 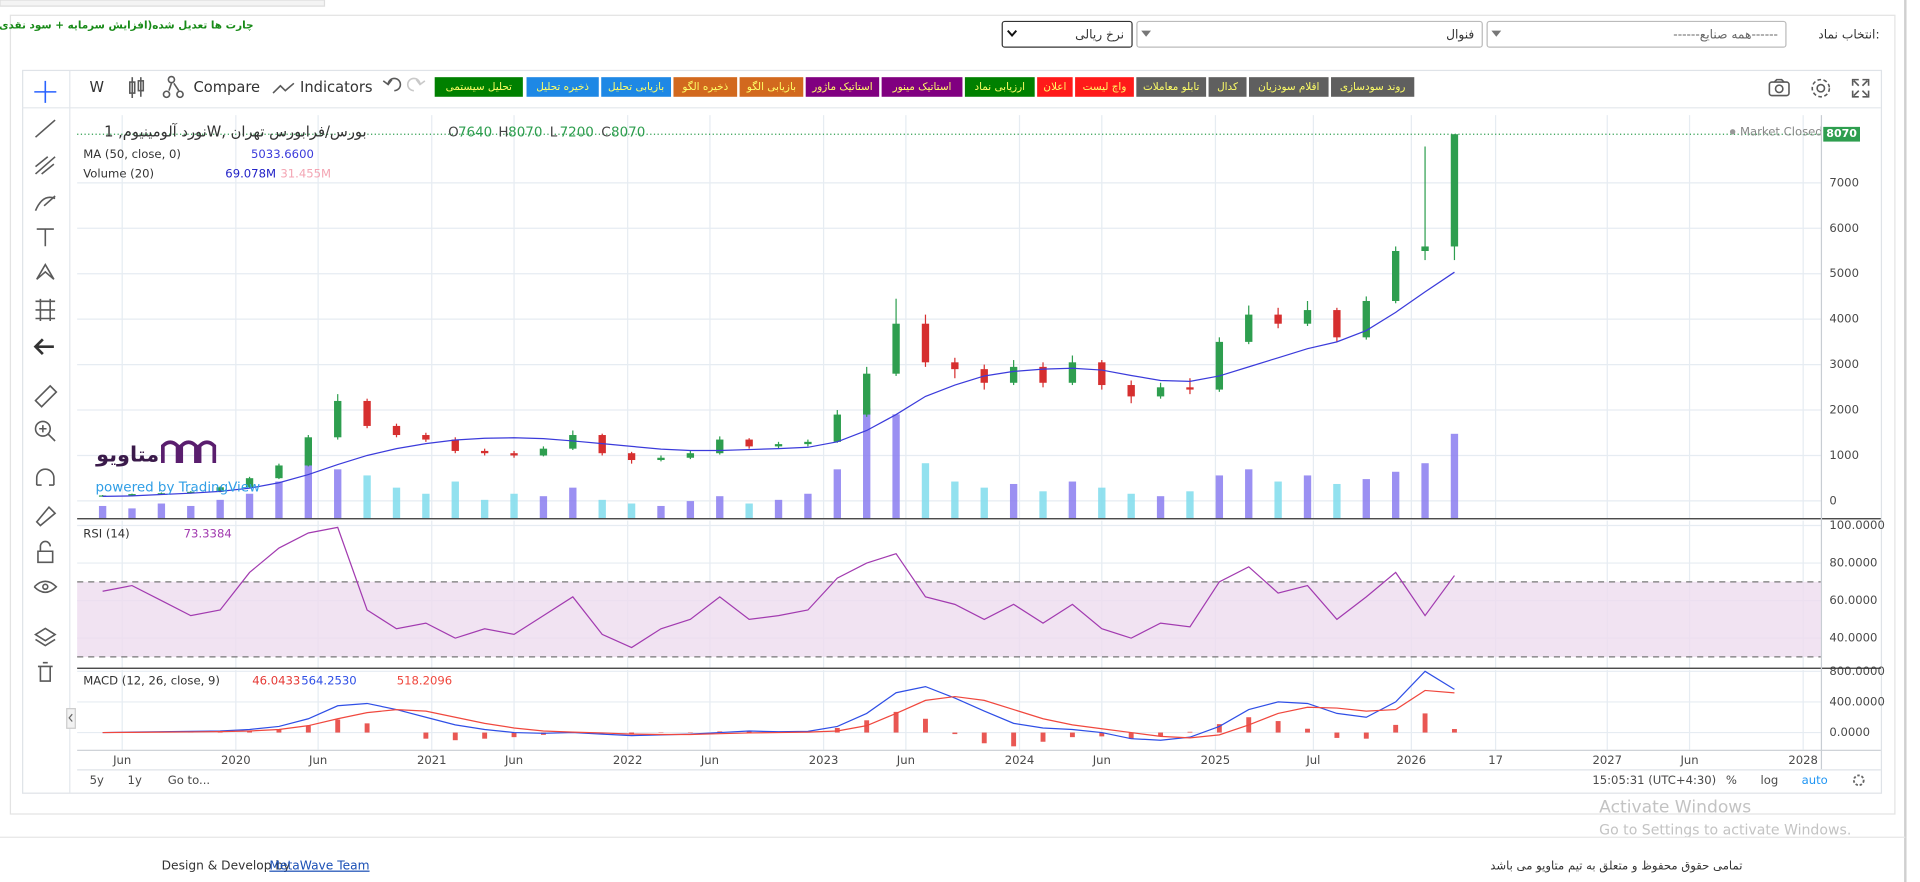 I want to click on logo-mark, so click(x=189, y=452).